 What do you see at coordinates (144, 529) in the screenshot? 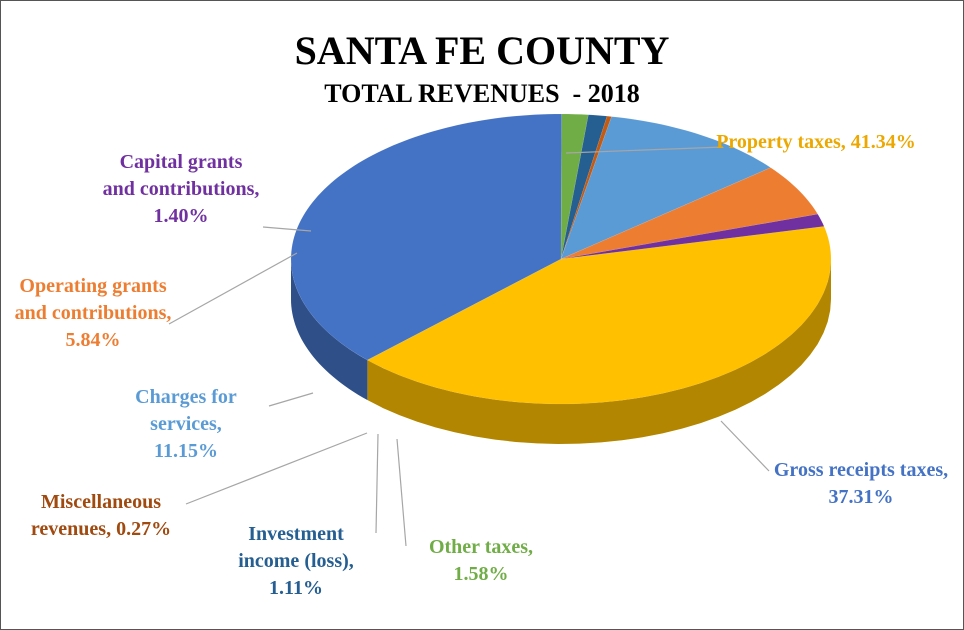
I see `value-label: 0.27%` at bounding box center [144, 529].